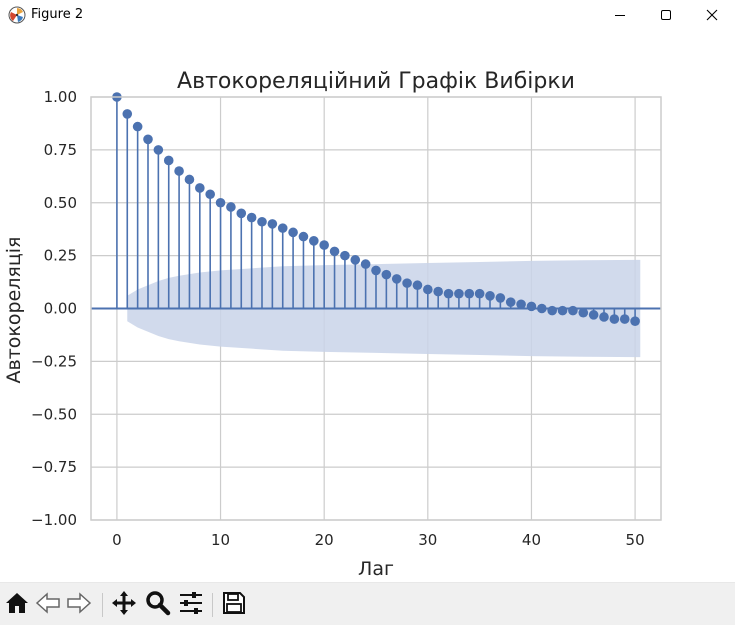 The height and width of the screenshot is (625, 735). I want to click on y-tick-label: 0.25, so click(60, 256).